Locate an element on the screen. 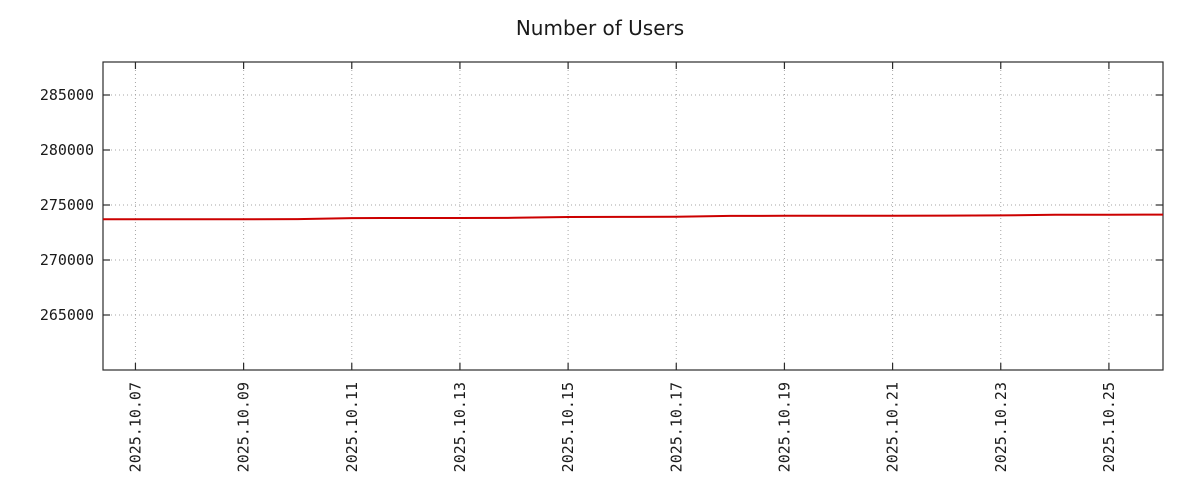 Image resolution: width=1200 pixels, height=500 pixels. y-axis-tick-label: 275000 is located at coordinates (67, 205).